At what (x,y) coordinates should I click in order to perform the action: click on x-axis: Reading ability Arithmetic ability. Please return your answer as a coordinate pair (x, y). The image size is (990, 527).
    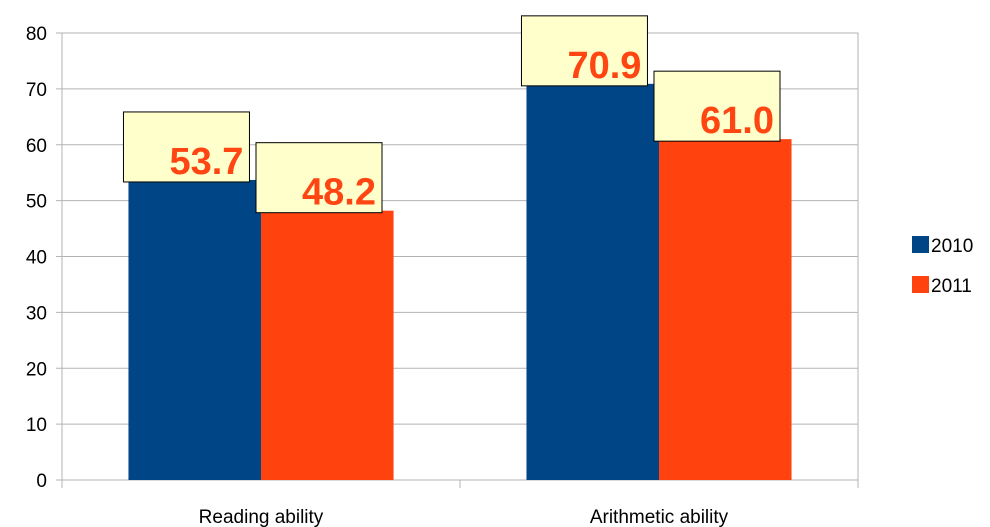
    Looking at the image, I should click on (460, 503).